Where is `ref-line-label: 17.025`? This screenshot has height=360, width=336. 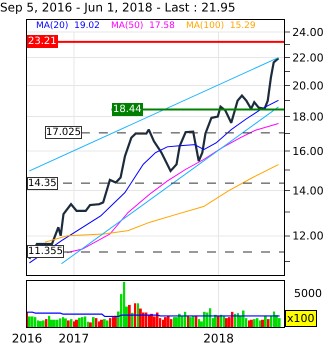 ref-line-label: 17.025 is located at coordinates (63, 132).